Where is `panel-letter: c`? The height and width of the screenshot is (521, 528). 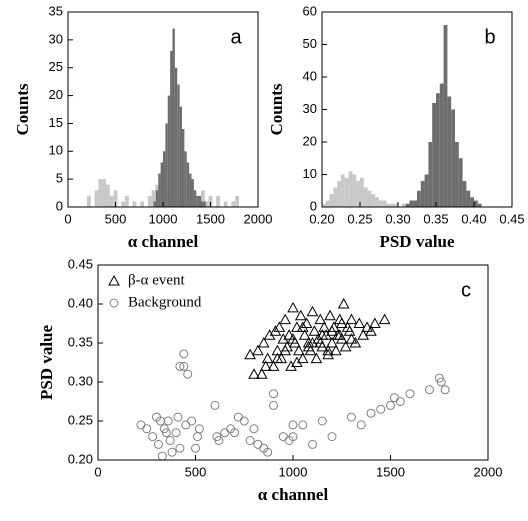
panel-letter: c is located at coordinates (466, 290).